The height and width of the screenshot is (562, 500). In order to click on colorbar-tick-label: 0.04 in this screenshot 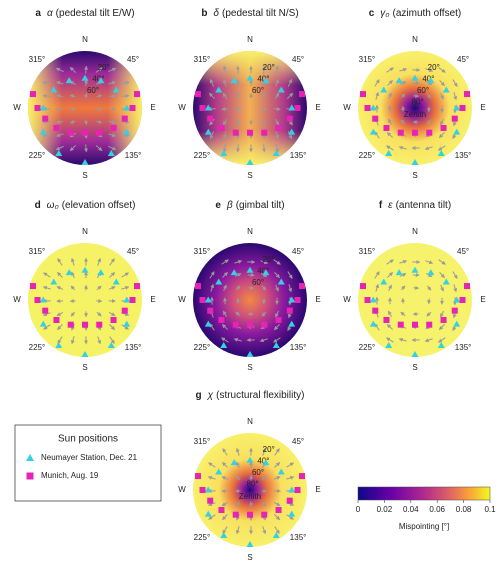, I will do `click(411, 509)`.